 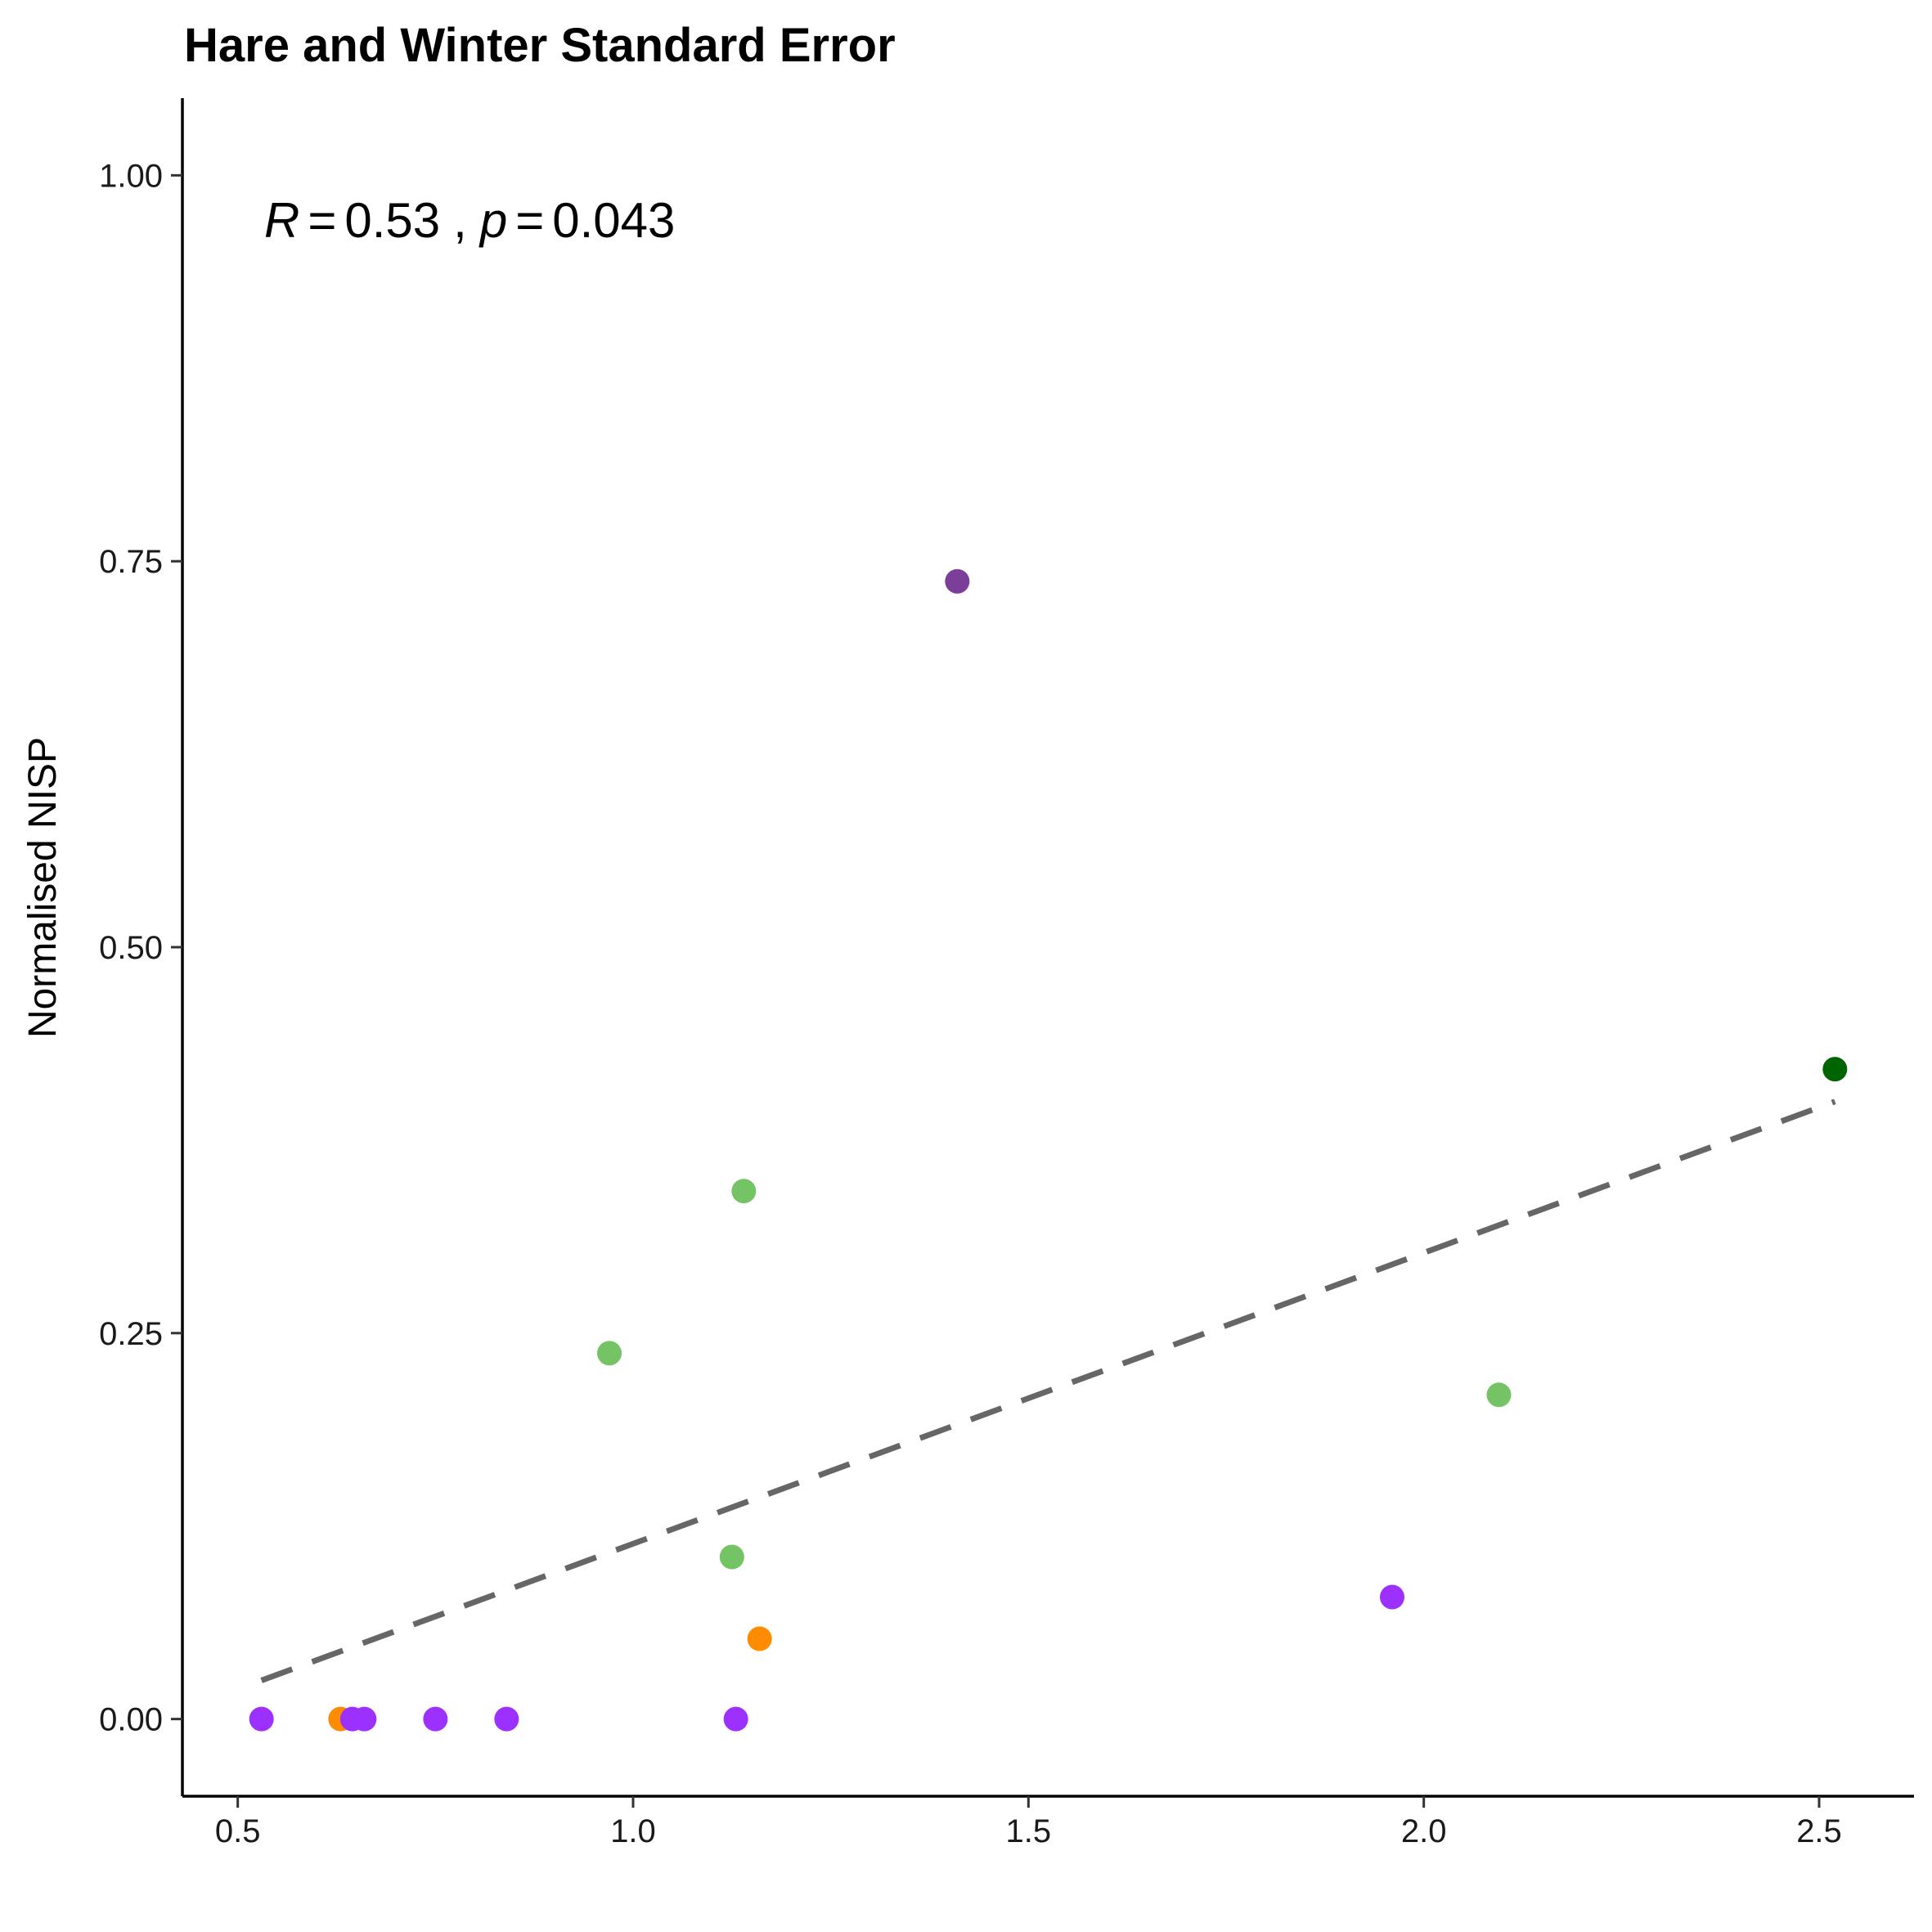 What do you see at coordinates (131, 948) in the screenshot?
I see `y-tick-label: 0.50` at bounding box center [131, 948].